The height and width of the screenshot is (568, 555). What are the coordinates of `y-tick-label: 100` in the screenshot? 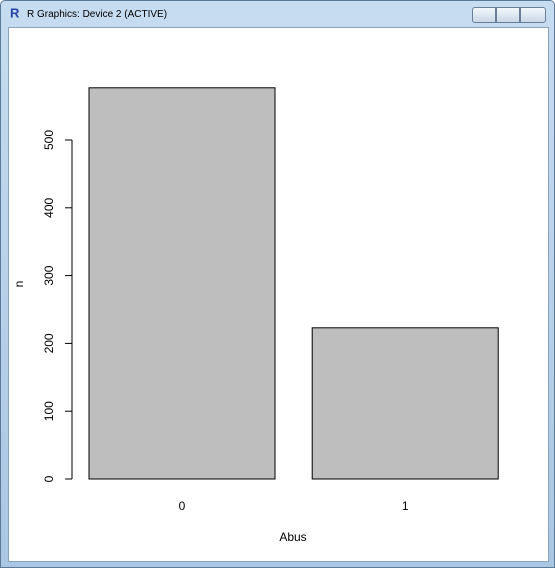 It's located at (49, 411).